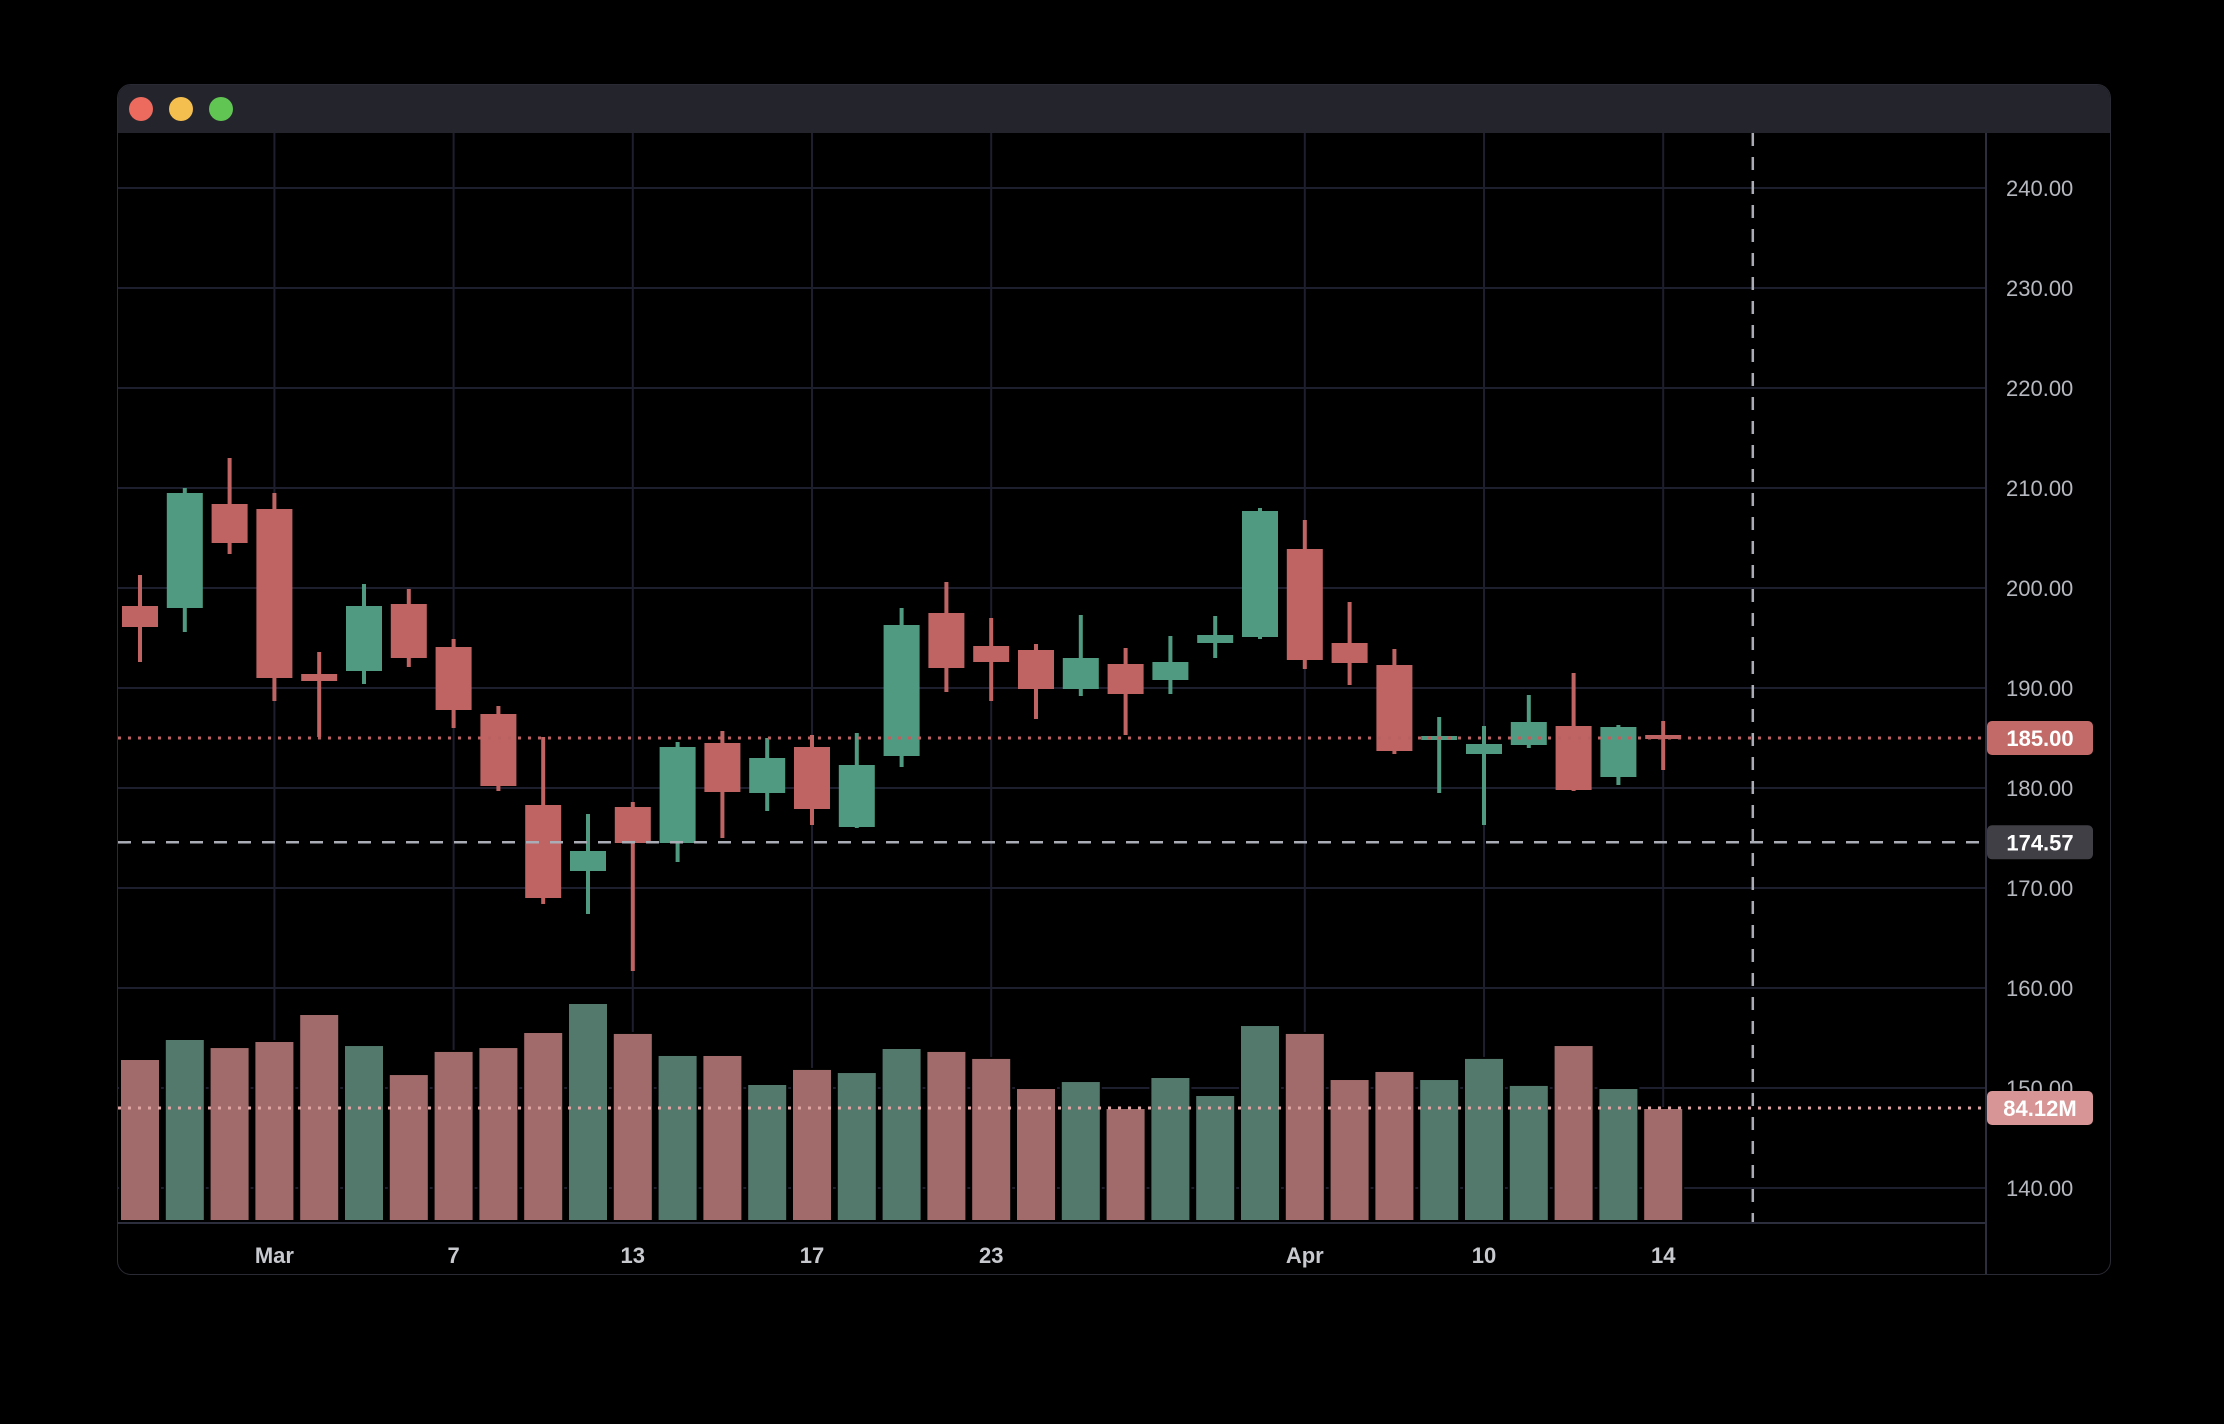  Describe the element at coordinates (181, 109) in the screenshot. I see `minimize-button` at that location.